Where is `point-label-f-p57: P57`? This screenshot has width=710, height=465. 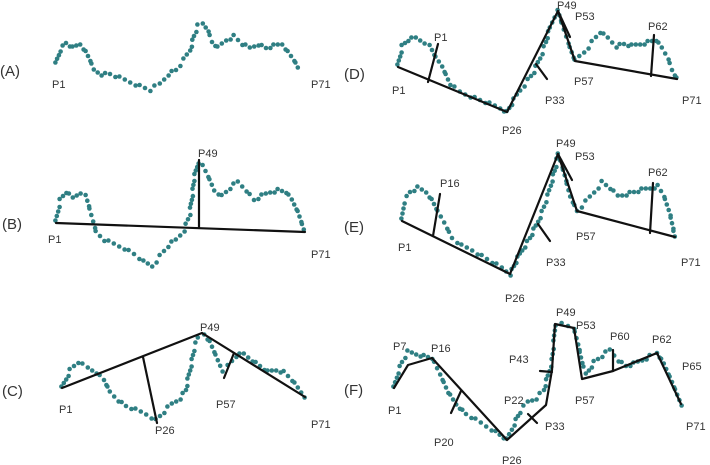
point-label-f-p57: P57 is located at coordinates (585, 401).